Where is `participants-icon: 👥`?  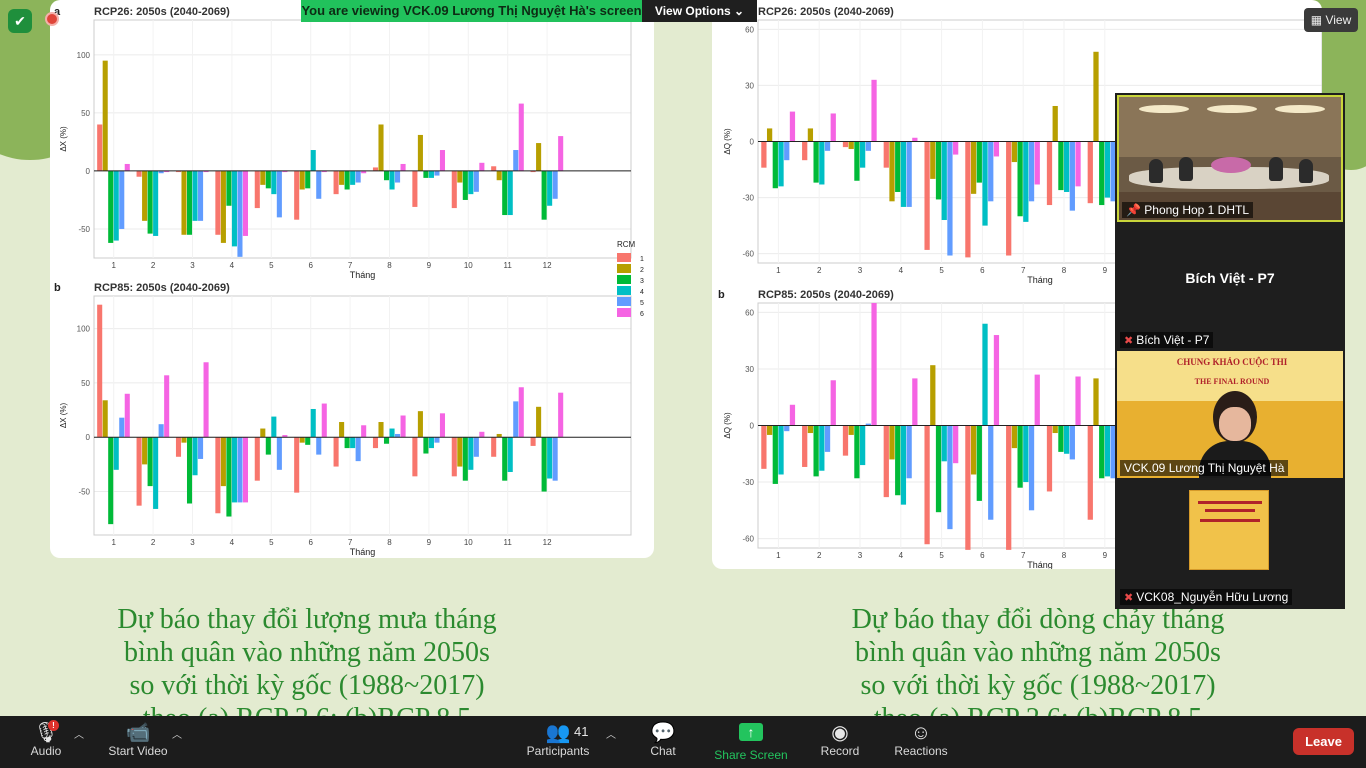 participants-icon: 👥 is located at coordinates (558, 733).